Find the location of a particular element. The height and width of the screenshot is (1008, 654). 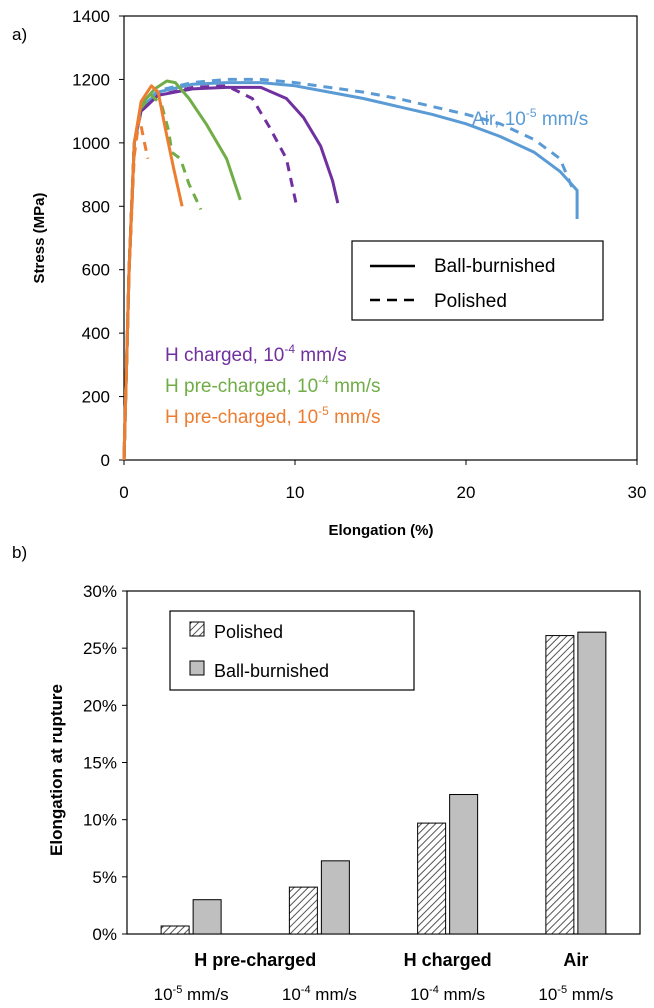

y-tick-label: 600 is located at coordinates (96, 270).